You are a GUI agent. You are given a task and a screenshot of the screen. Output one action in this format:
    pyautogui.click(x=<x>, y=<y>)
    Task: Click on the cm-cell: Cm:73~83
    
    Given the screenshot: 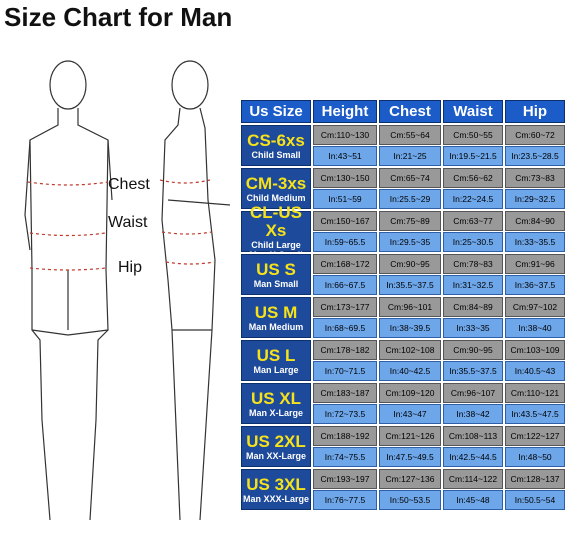 What is the action you would take?
    pyautogui.click(x=535, y=178)
    